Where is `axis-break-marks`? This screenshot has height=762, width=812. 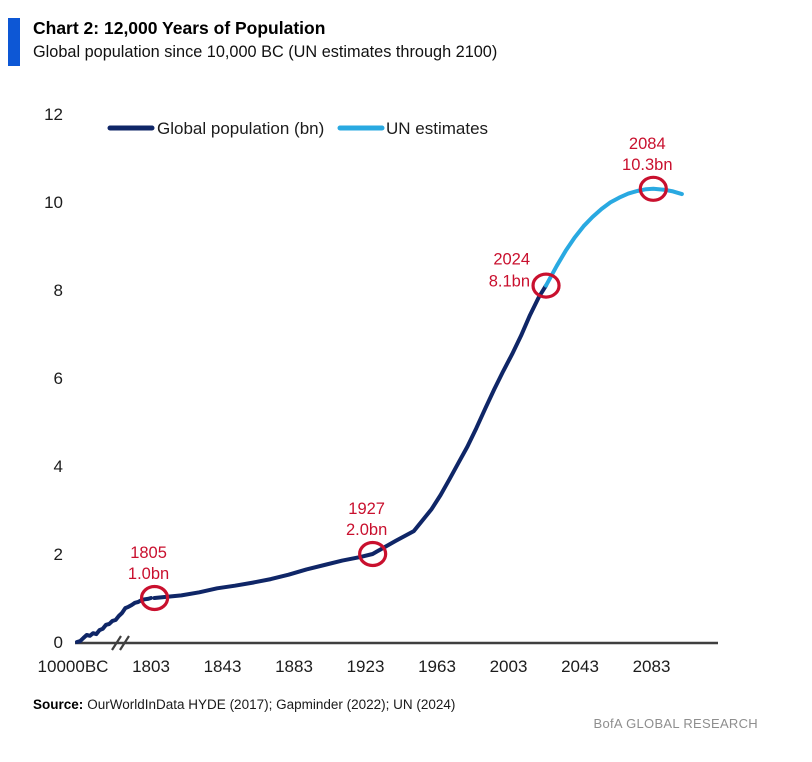 axis-break-marks is located at coordinates (120, 643).